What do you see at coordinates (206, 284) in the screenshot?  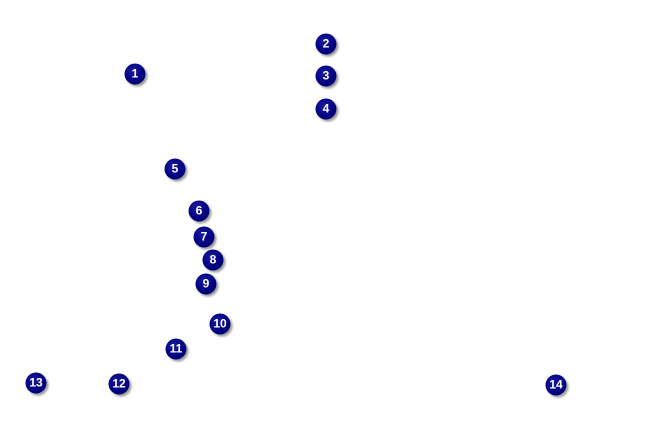 I see `number-marker-9: 9` at bounding box center [206, 284].